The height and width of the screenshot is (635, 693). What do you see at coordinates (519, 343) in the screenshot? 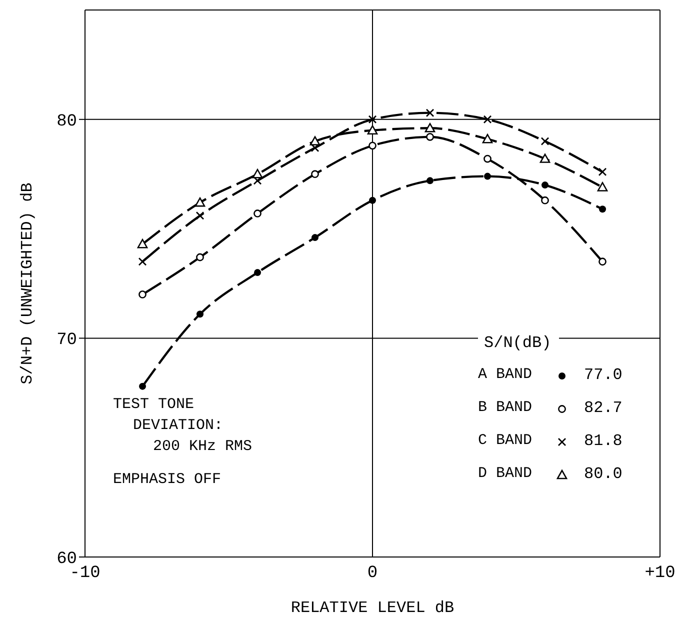
I see `legend-title: S/N(dB)` at bounding box center [519, 343].